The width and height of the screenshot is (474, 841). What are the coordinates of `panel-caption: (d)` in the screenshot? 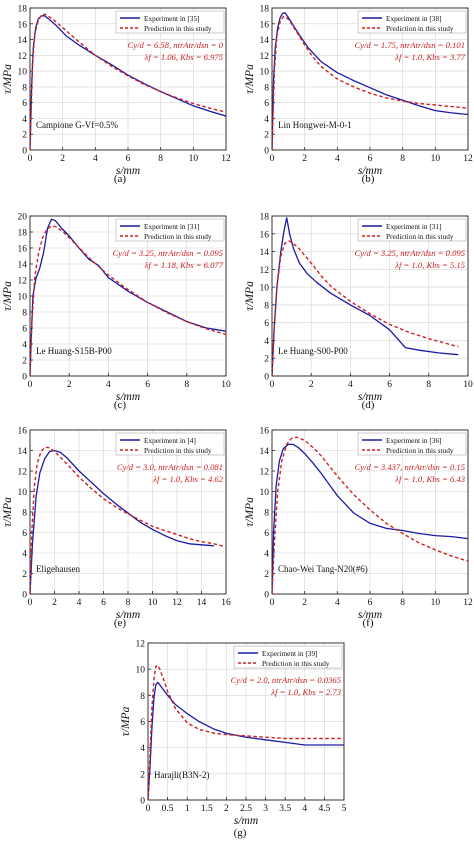 It's located at (368, 405).